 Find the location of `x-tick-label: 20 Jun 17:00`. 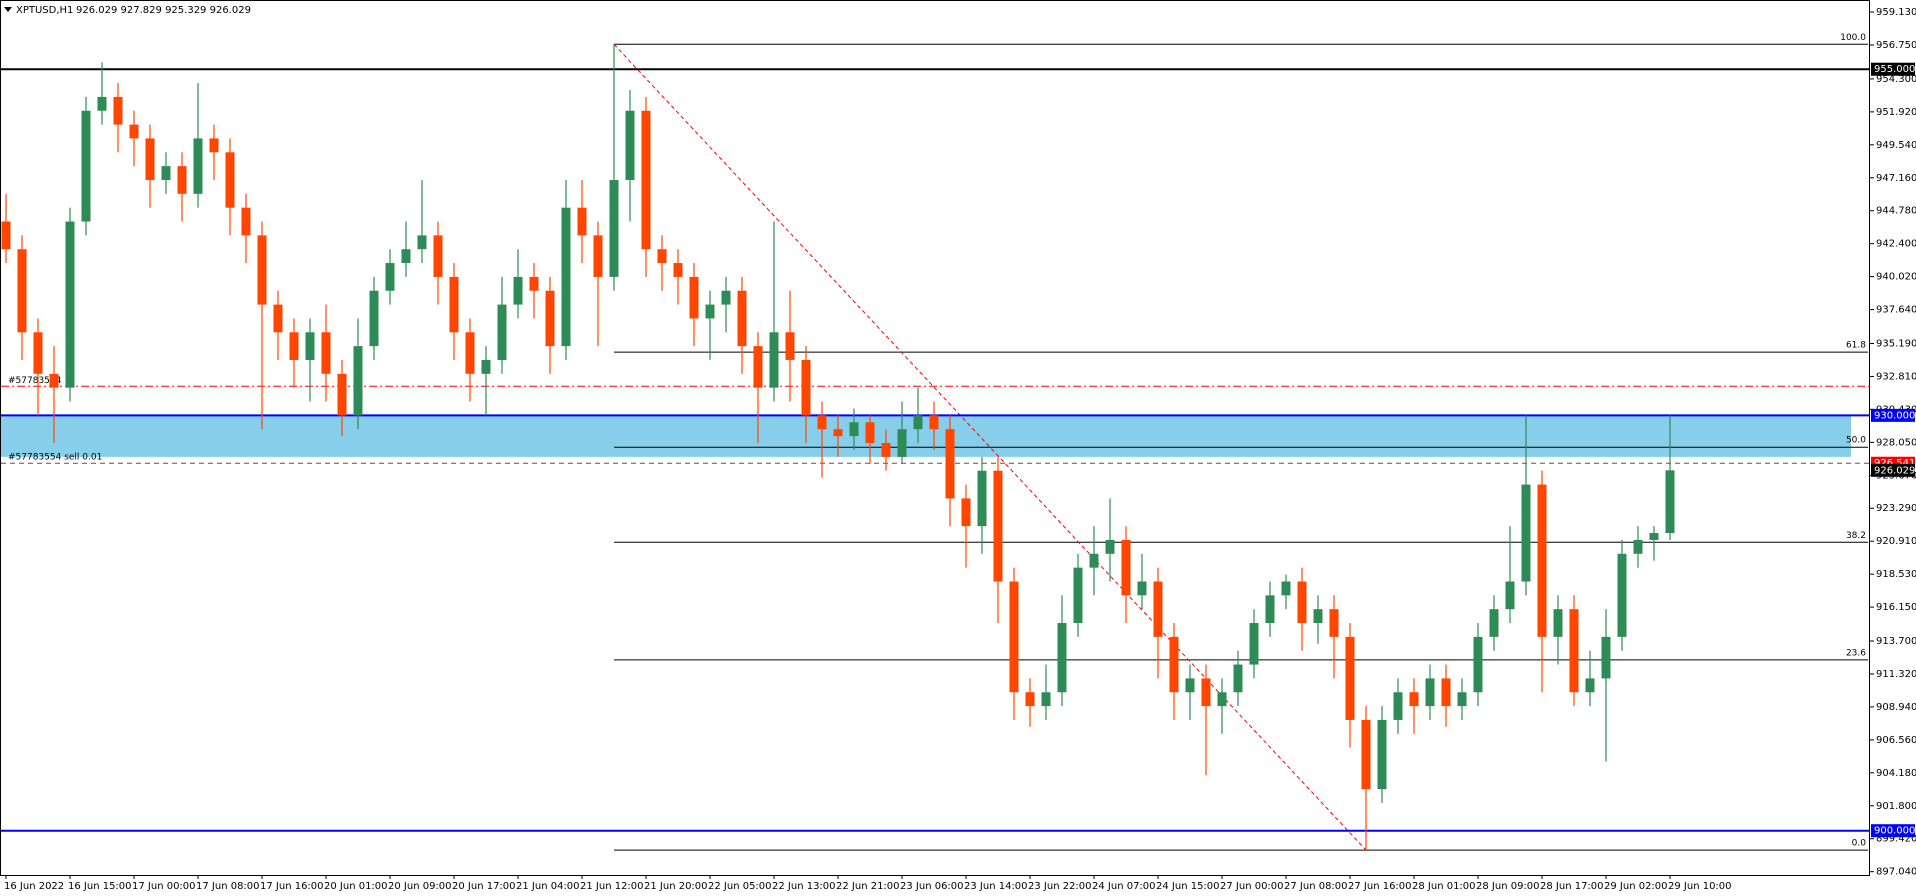

x-tick-label: 20 Jun 17:00 is located at coordinates (484, 886).